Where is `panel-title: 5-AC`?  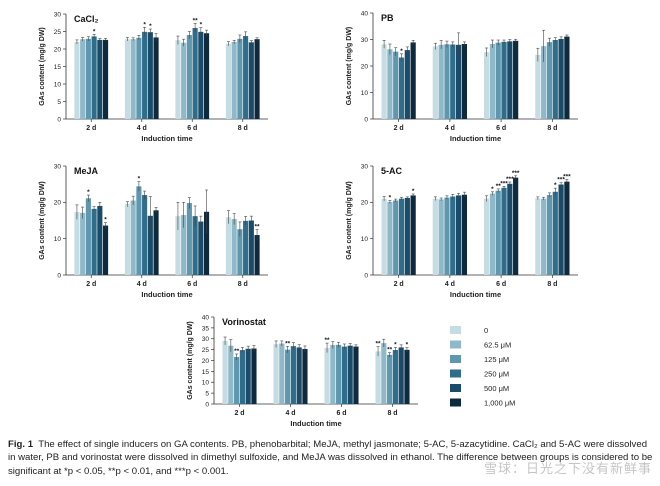 panel-title: 5-AC is located at coordinates (392, 171).